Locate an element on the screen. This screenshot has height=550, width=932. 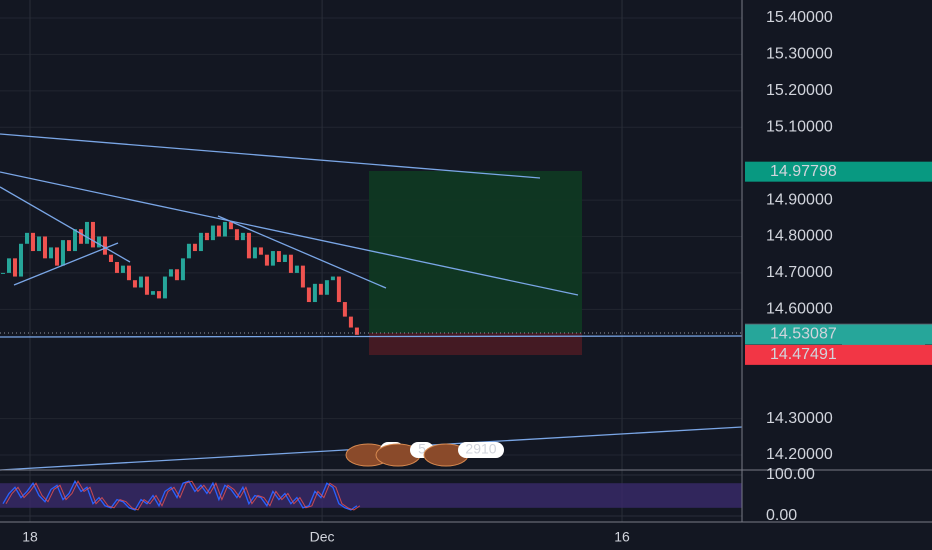
price-marker-label: 14.97798 is located at coordinates (803, 171).